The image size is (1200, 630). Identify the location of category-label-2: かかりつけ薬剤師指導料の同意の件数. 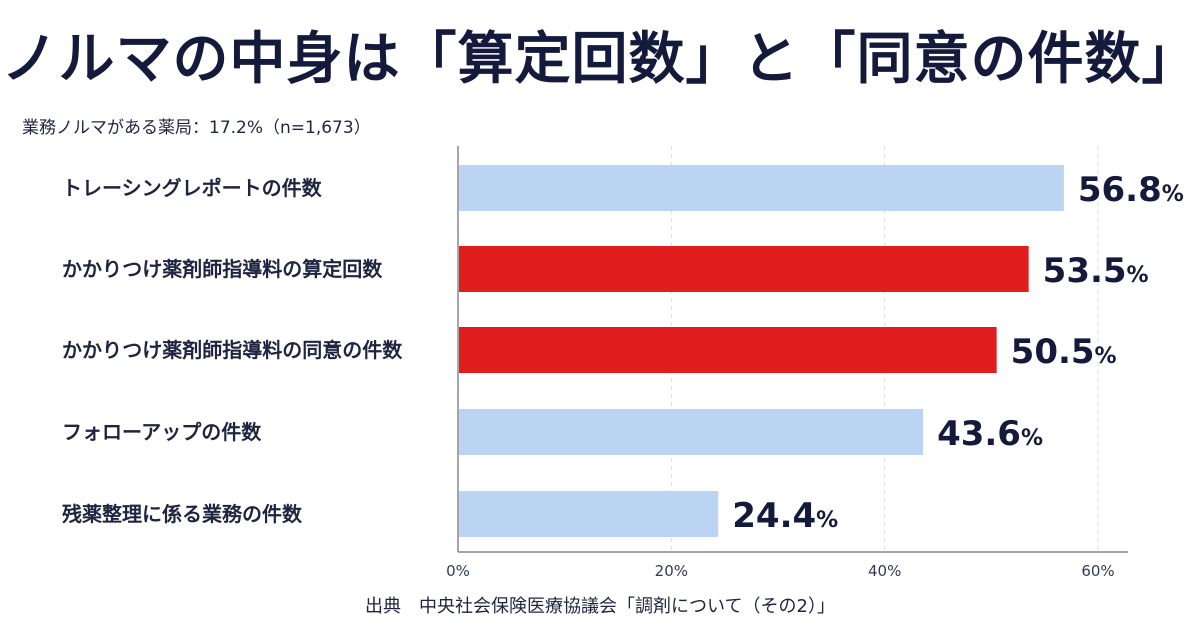
(232, 350).